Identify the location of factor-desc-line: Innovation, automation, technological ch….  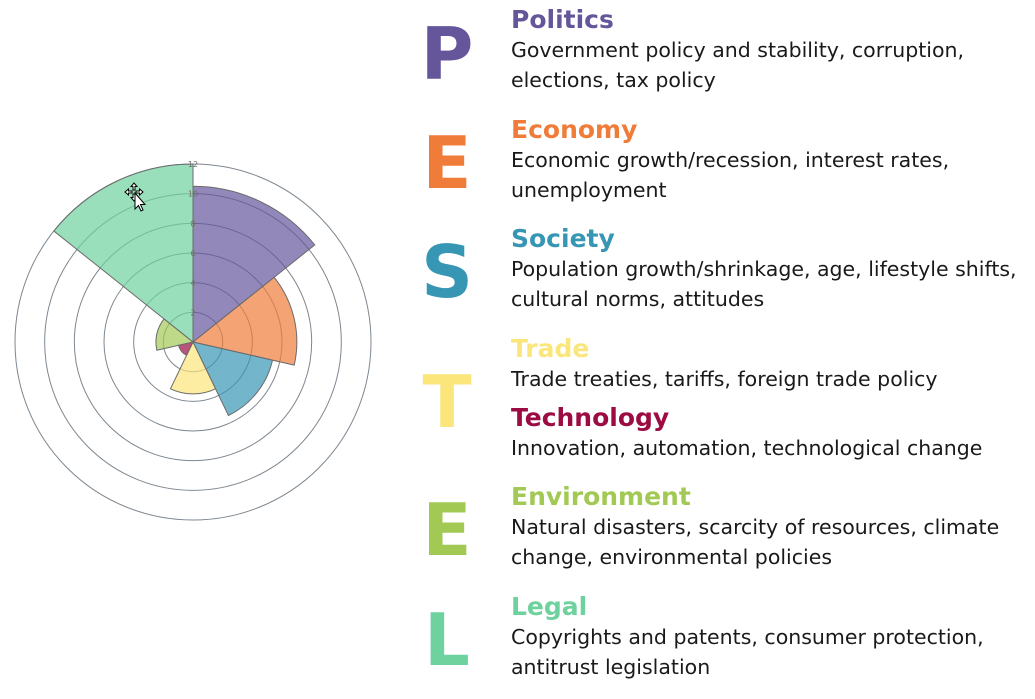
(747, 448).